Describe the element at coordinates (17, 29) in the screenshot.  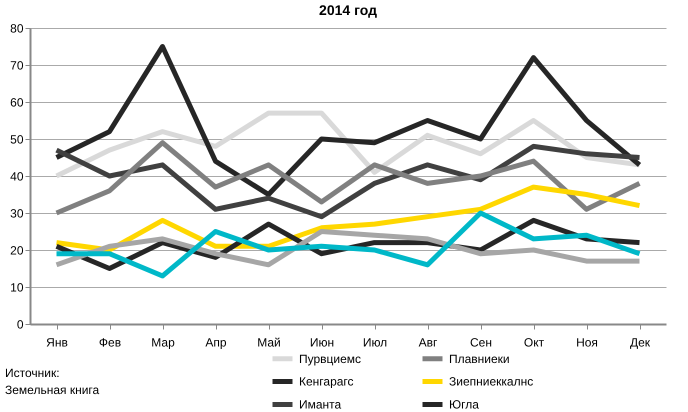
I see `y-tick-label: 80` at that location.